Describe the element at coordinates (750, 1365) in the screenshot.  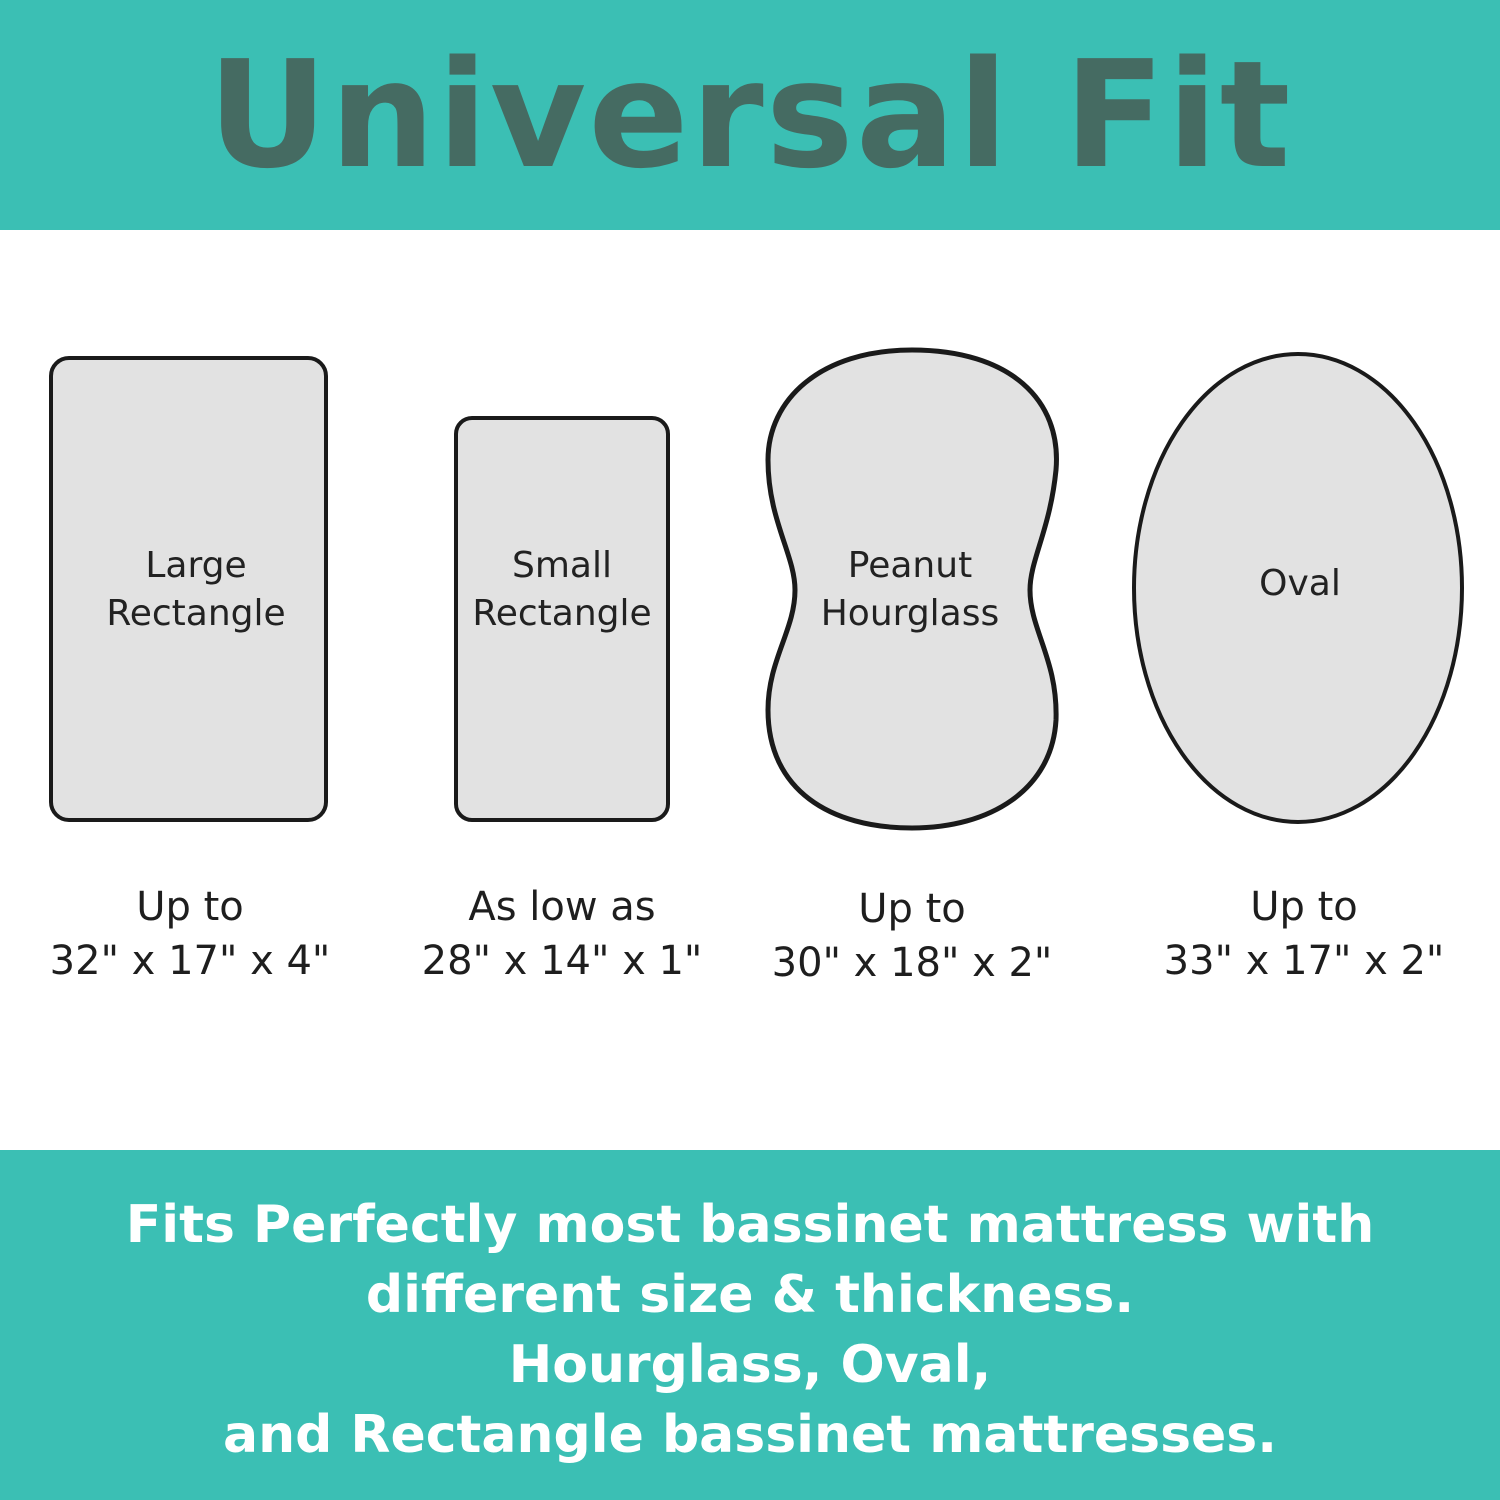
I see `footer-line: Hourglass, Oval,` at that location.